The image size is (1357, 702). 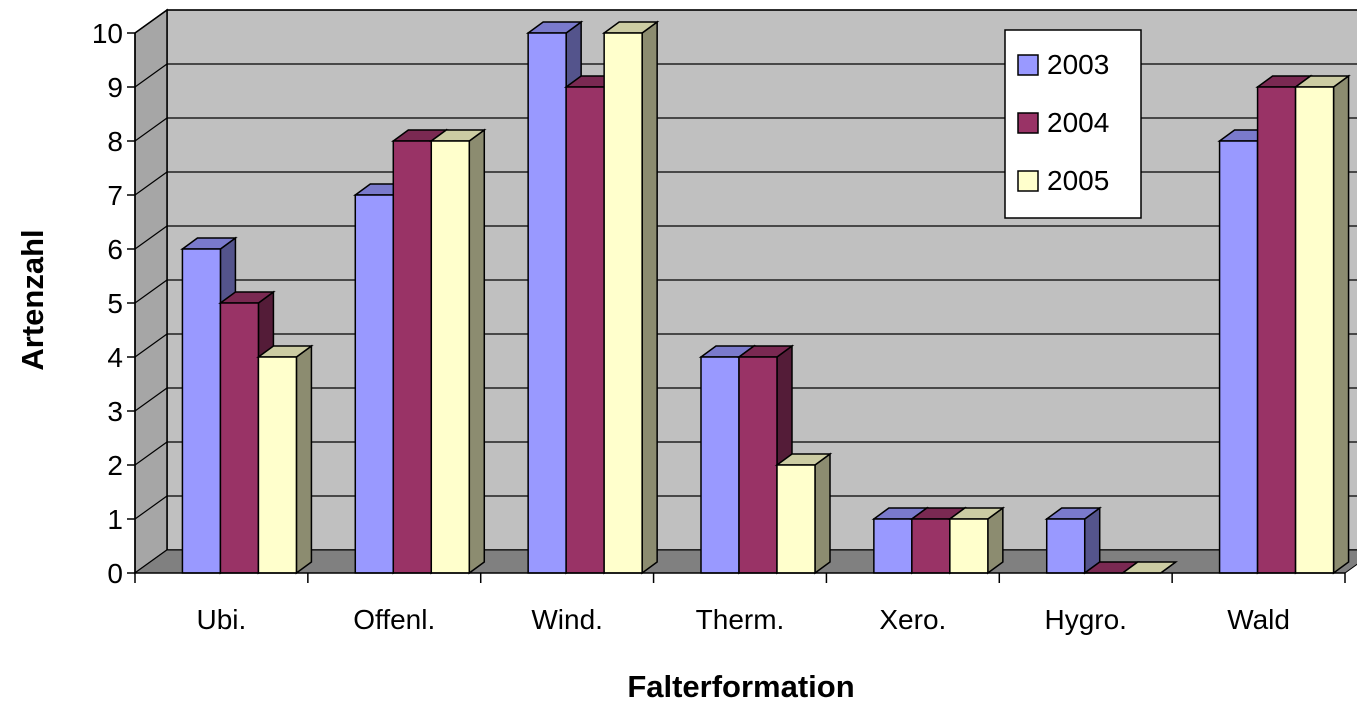 I want to click on y-tick-label: 10, so click(x=107, y=33).